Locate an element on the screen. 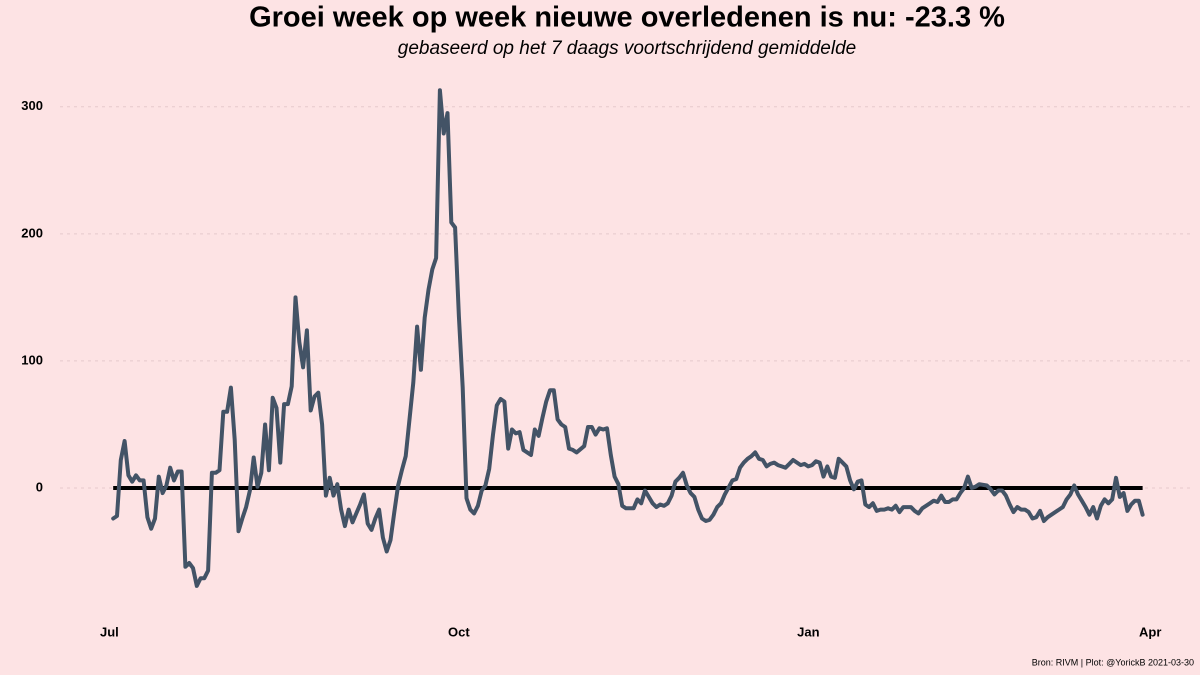 This screenshot has height=675, width=1200. x-tick-label: Jan is located at coordinates (808, 631).